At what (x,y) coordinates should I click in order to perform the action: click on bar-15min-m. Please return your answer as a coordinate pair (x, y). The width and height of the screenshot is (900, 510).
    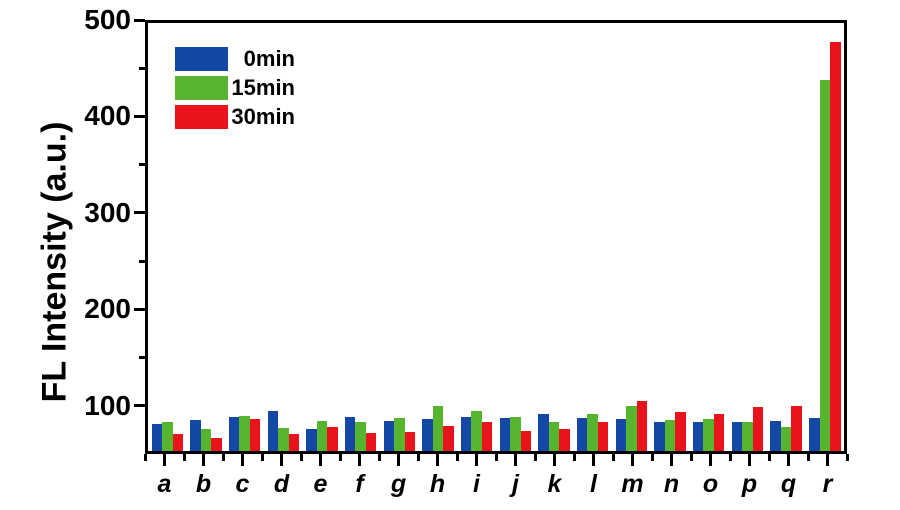
    Looking at the image, I should click on (631, 428).